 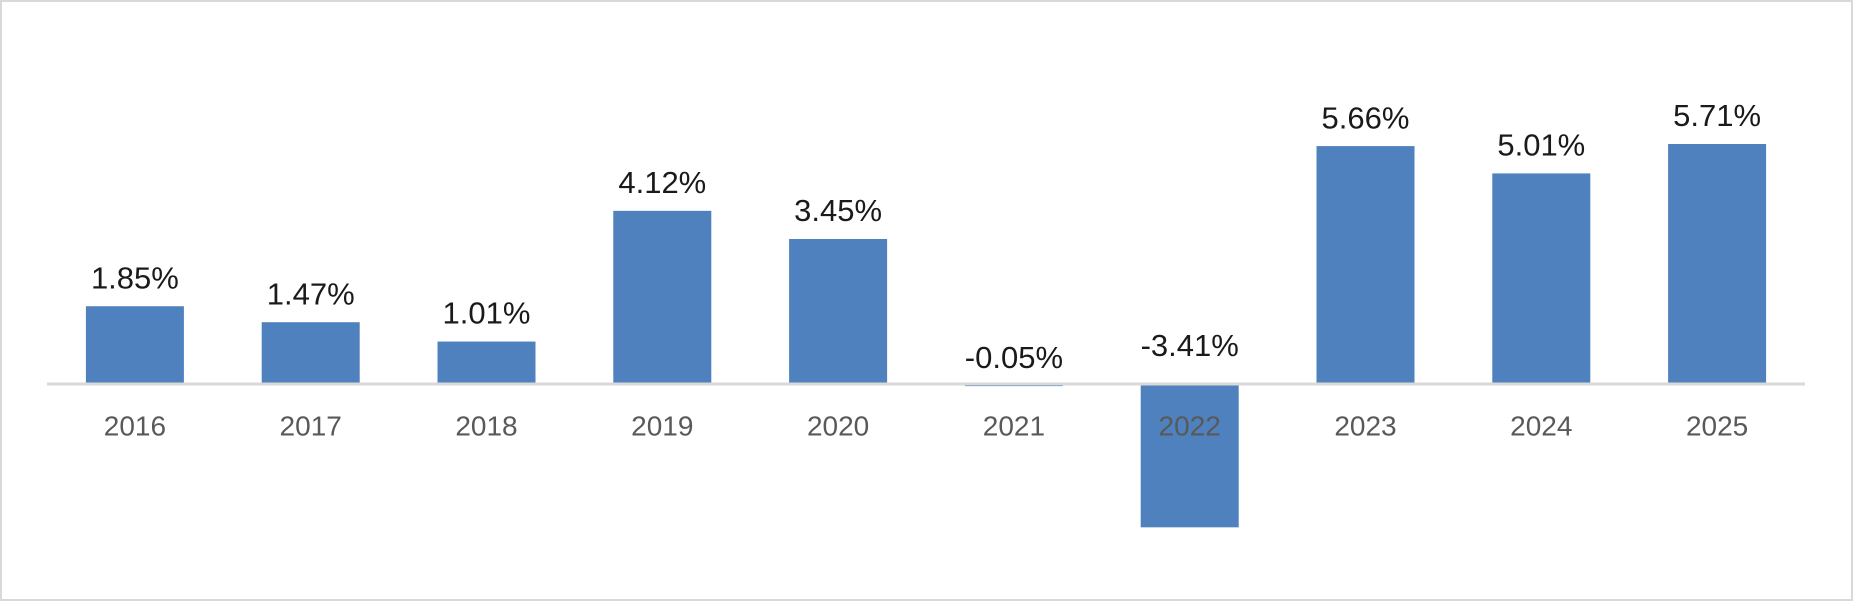 I want to click on x-tick-label: 2024, so click(x=1541, y=425).